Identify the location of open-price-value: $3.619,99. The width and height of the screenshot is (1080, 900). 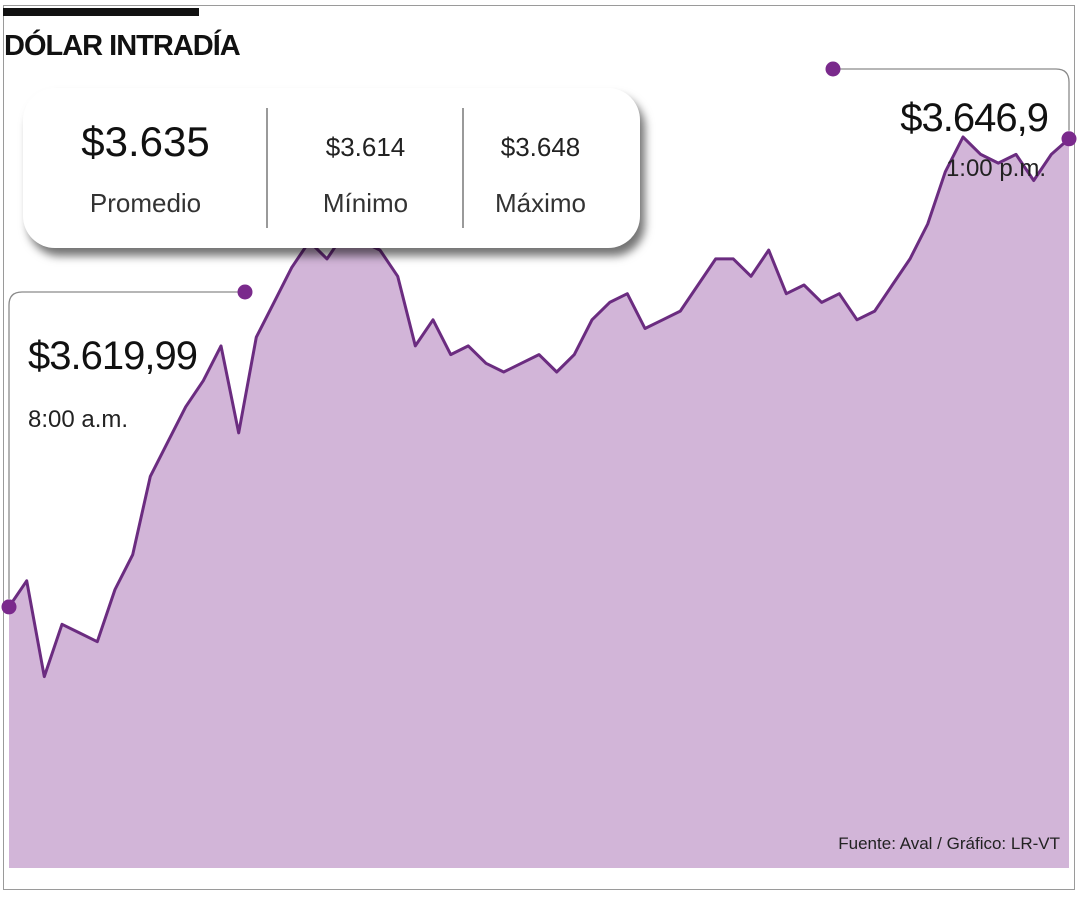
(113, 356).